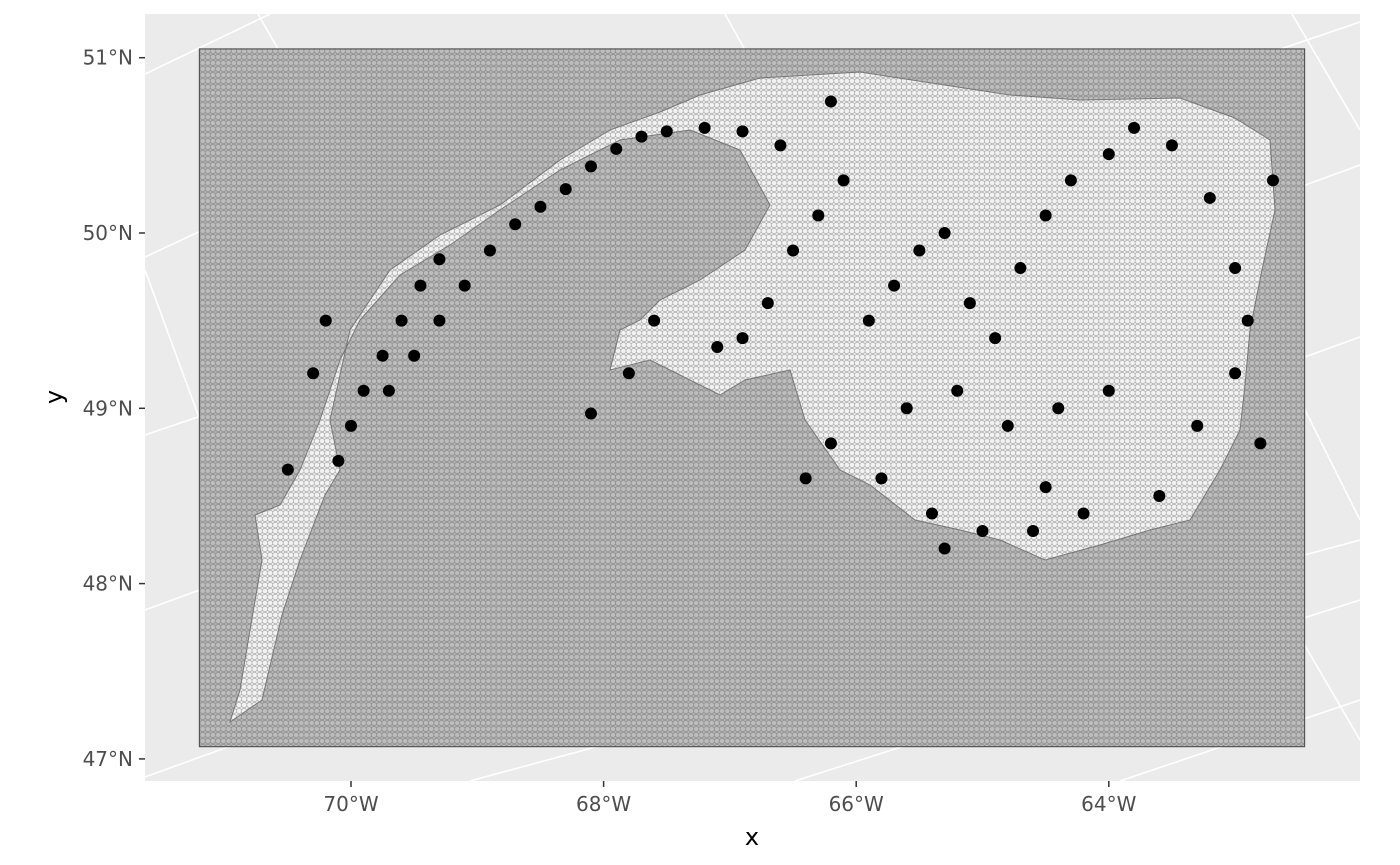 Image resolution: width=1400 pixels, height=865 pixels. Describe the element at coordinates (108, 759) in the screenshot. I see `y-tick-label: 47°N` at that location.